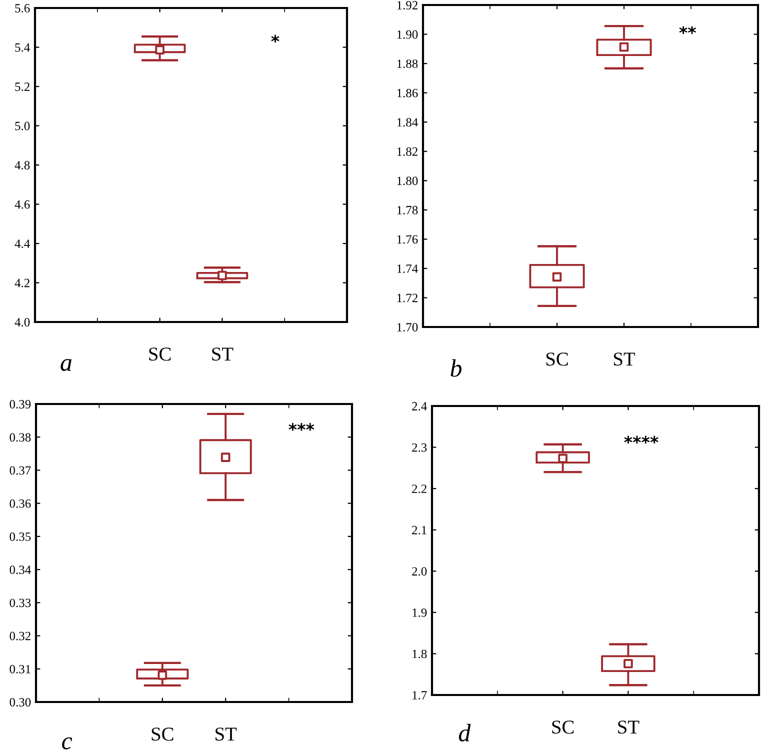  What do you see at coordinates (22, 204) in the screenshot?
I see `y-tick-label: 4.6` at bounding box center [22, 204].